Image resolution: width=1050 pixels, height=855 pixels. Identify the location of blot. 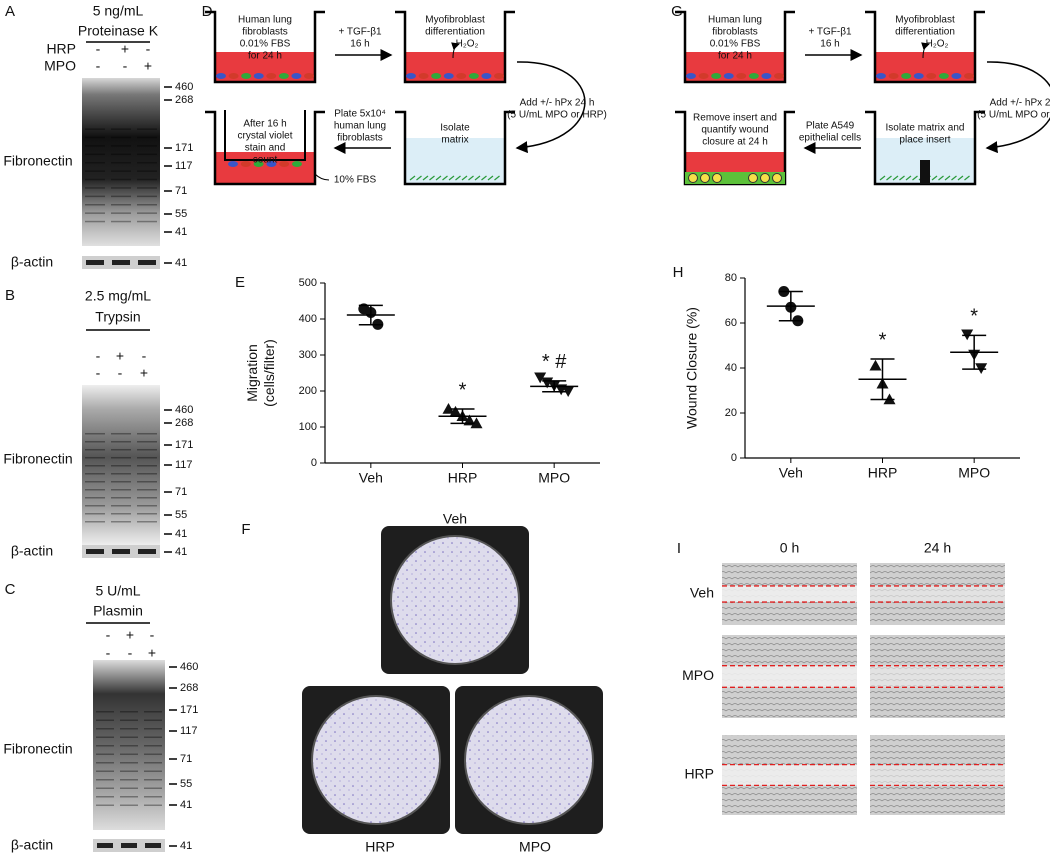
(129, 745).